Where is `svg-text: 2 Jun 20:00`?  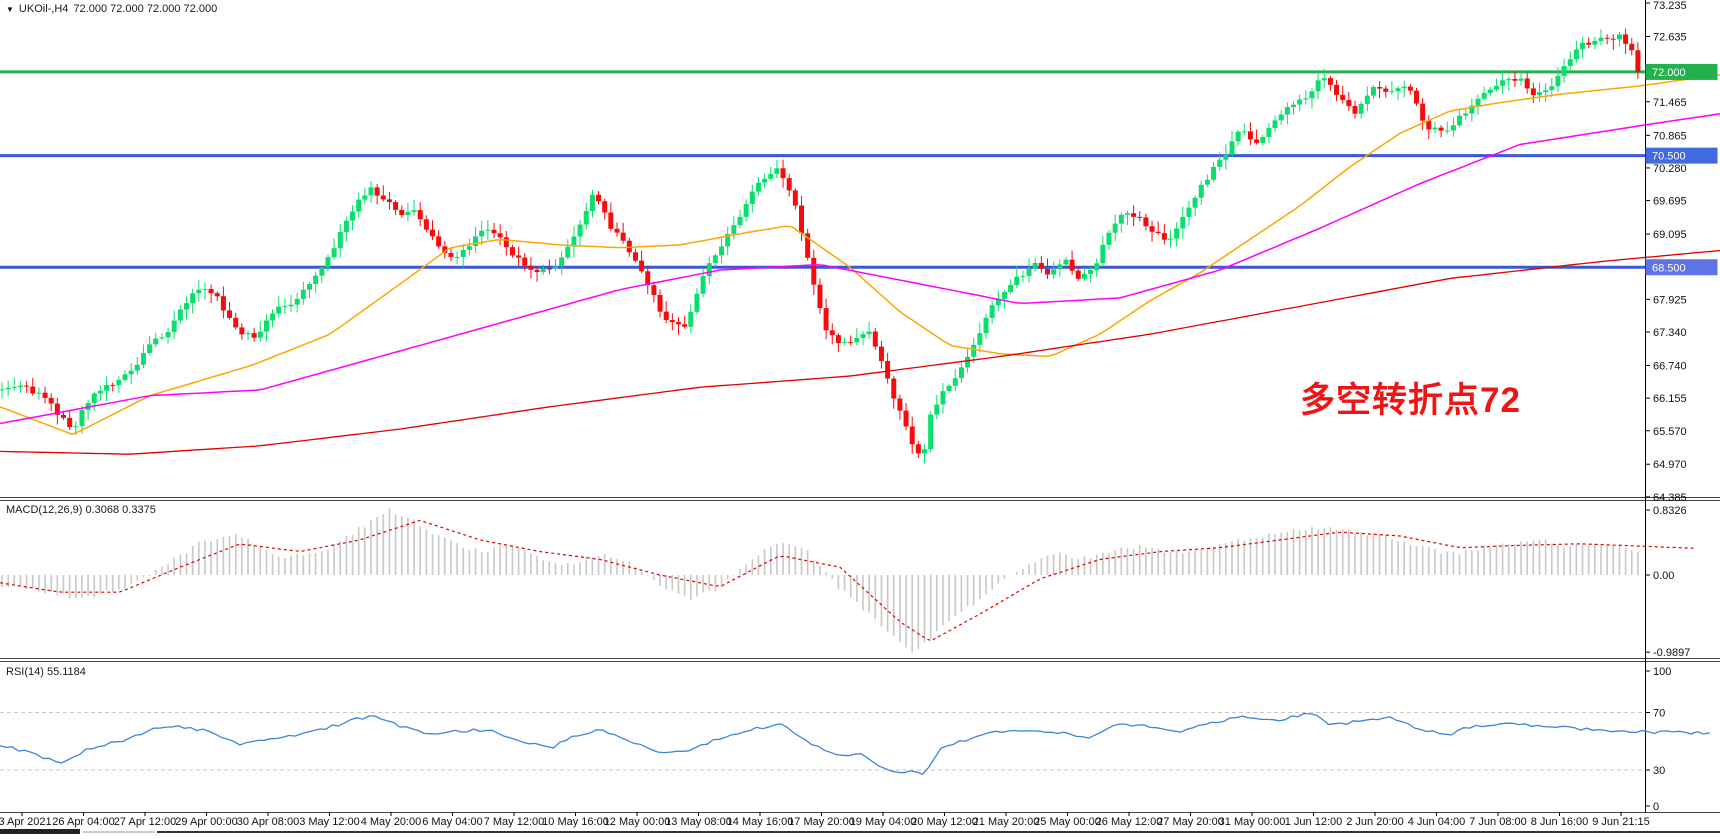 svg-text: 2 Jun 20:00 is located at coordinates (1375, 822).